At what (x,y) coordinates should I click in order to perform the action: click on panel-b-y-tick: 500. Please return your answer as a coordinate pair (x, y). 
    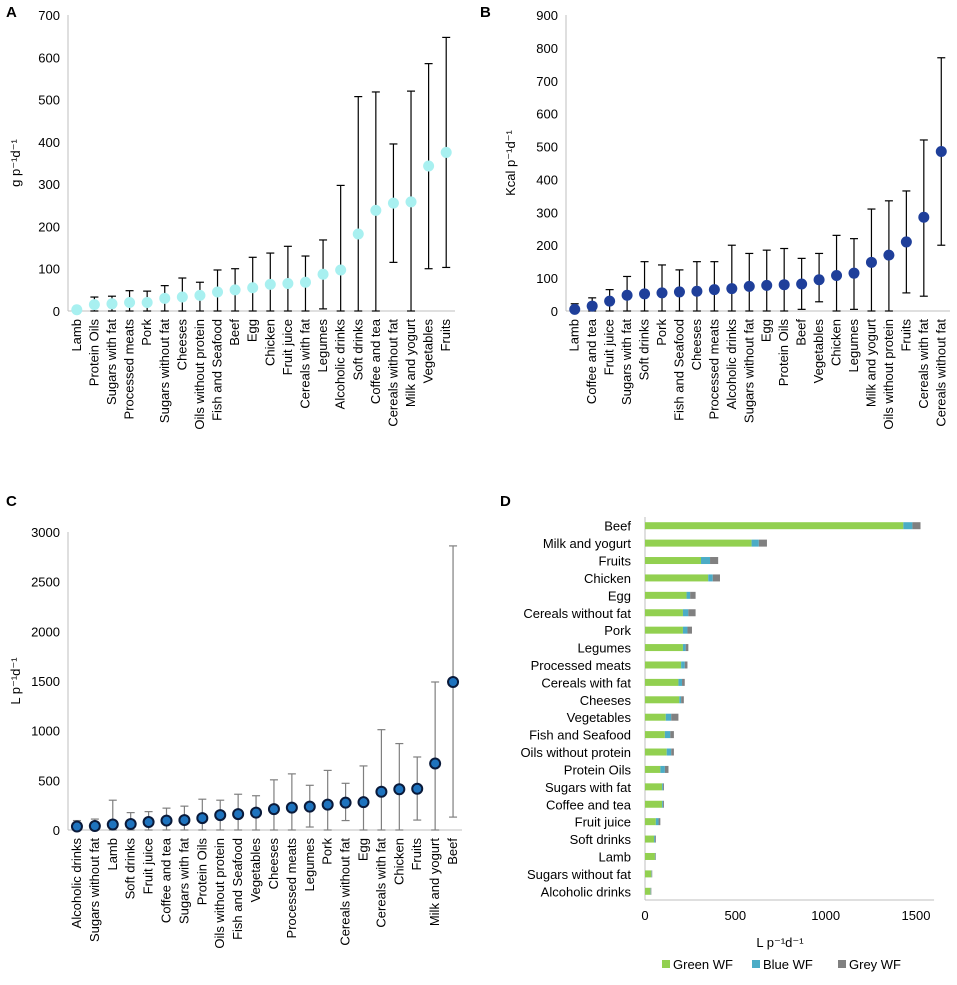
    Looking at the image, I should click on (547, 147).